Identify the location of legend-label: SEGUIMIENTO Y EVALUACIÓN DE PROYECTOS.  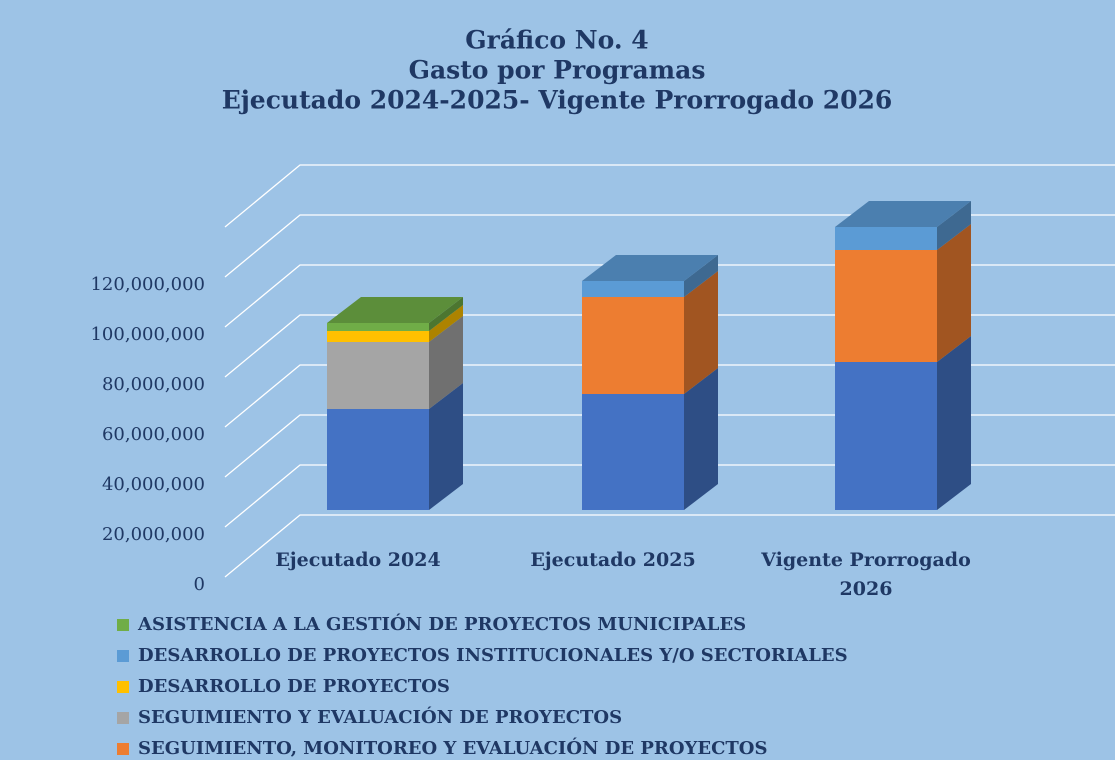
(380, 716).